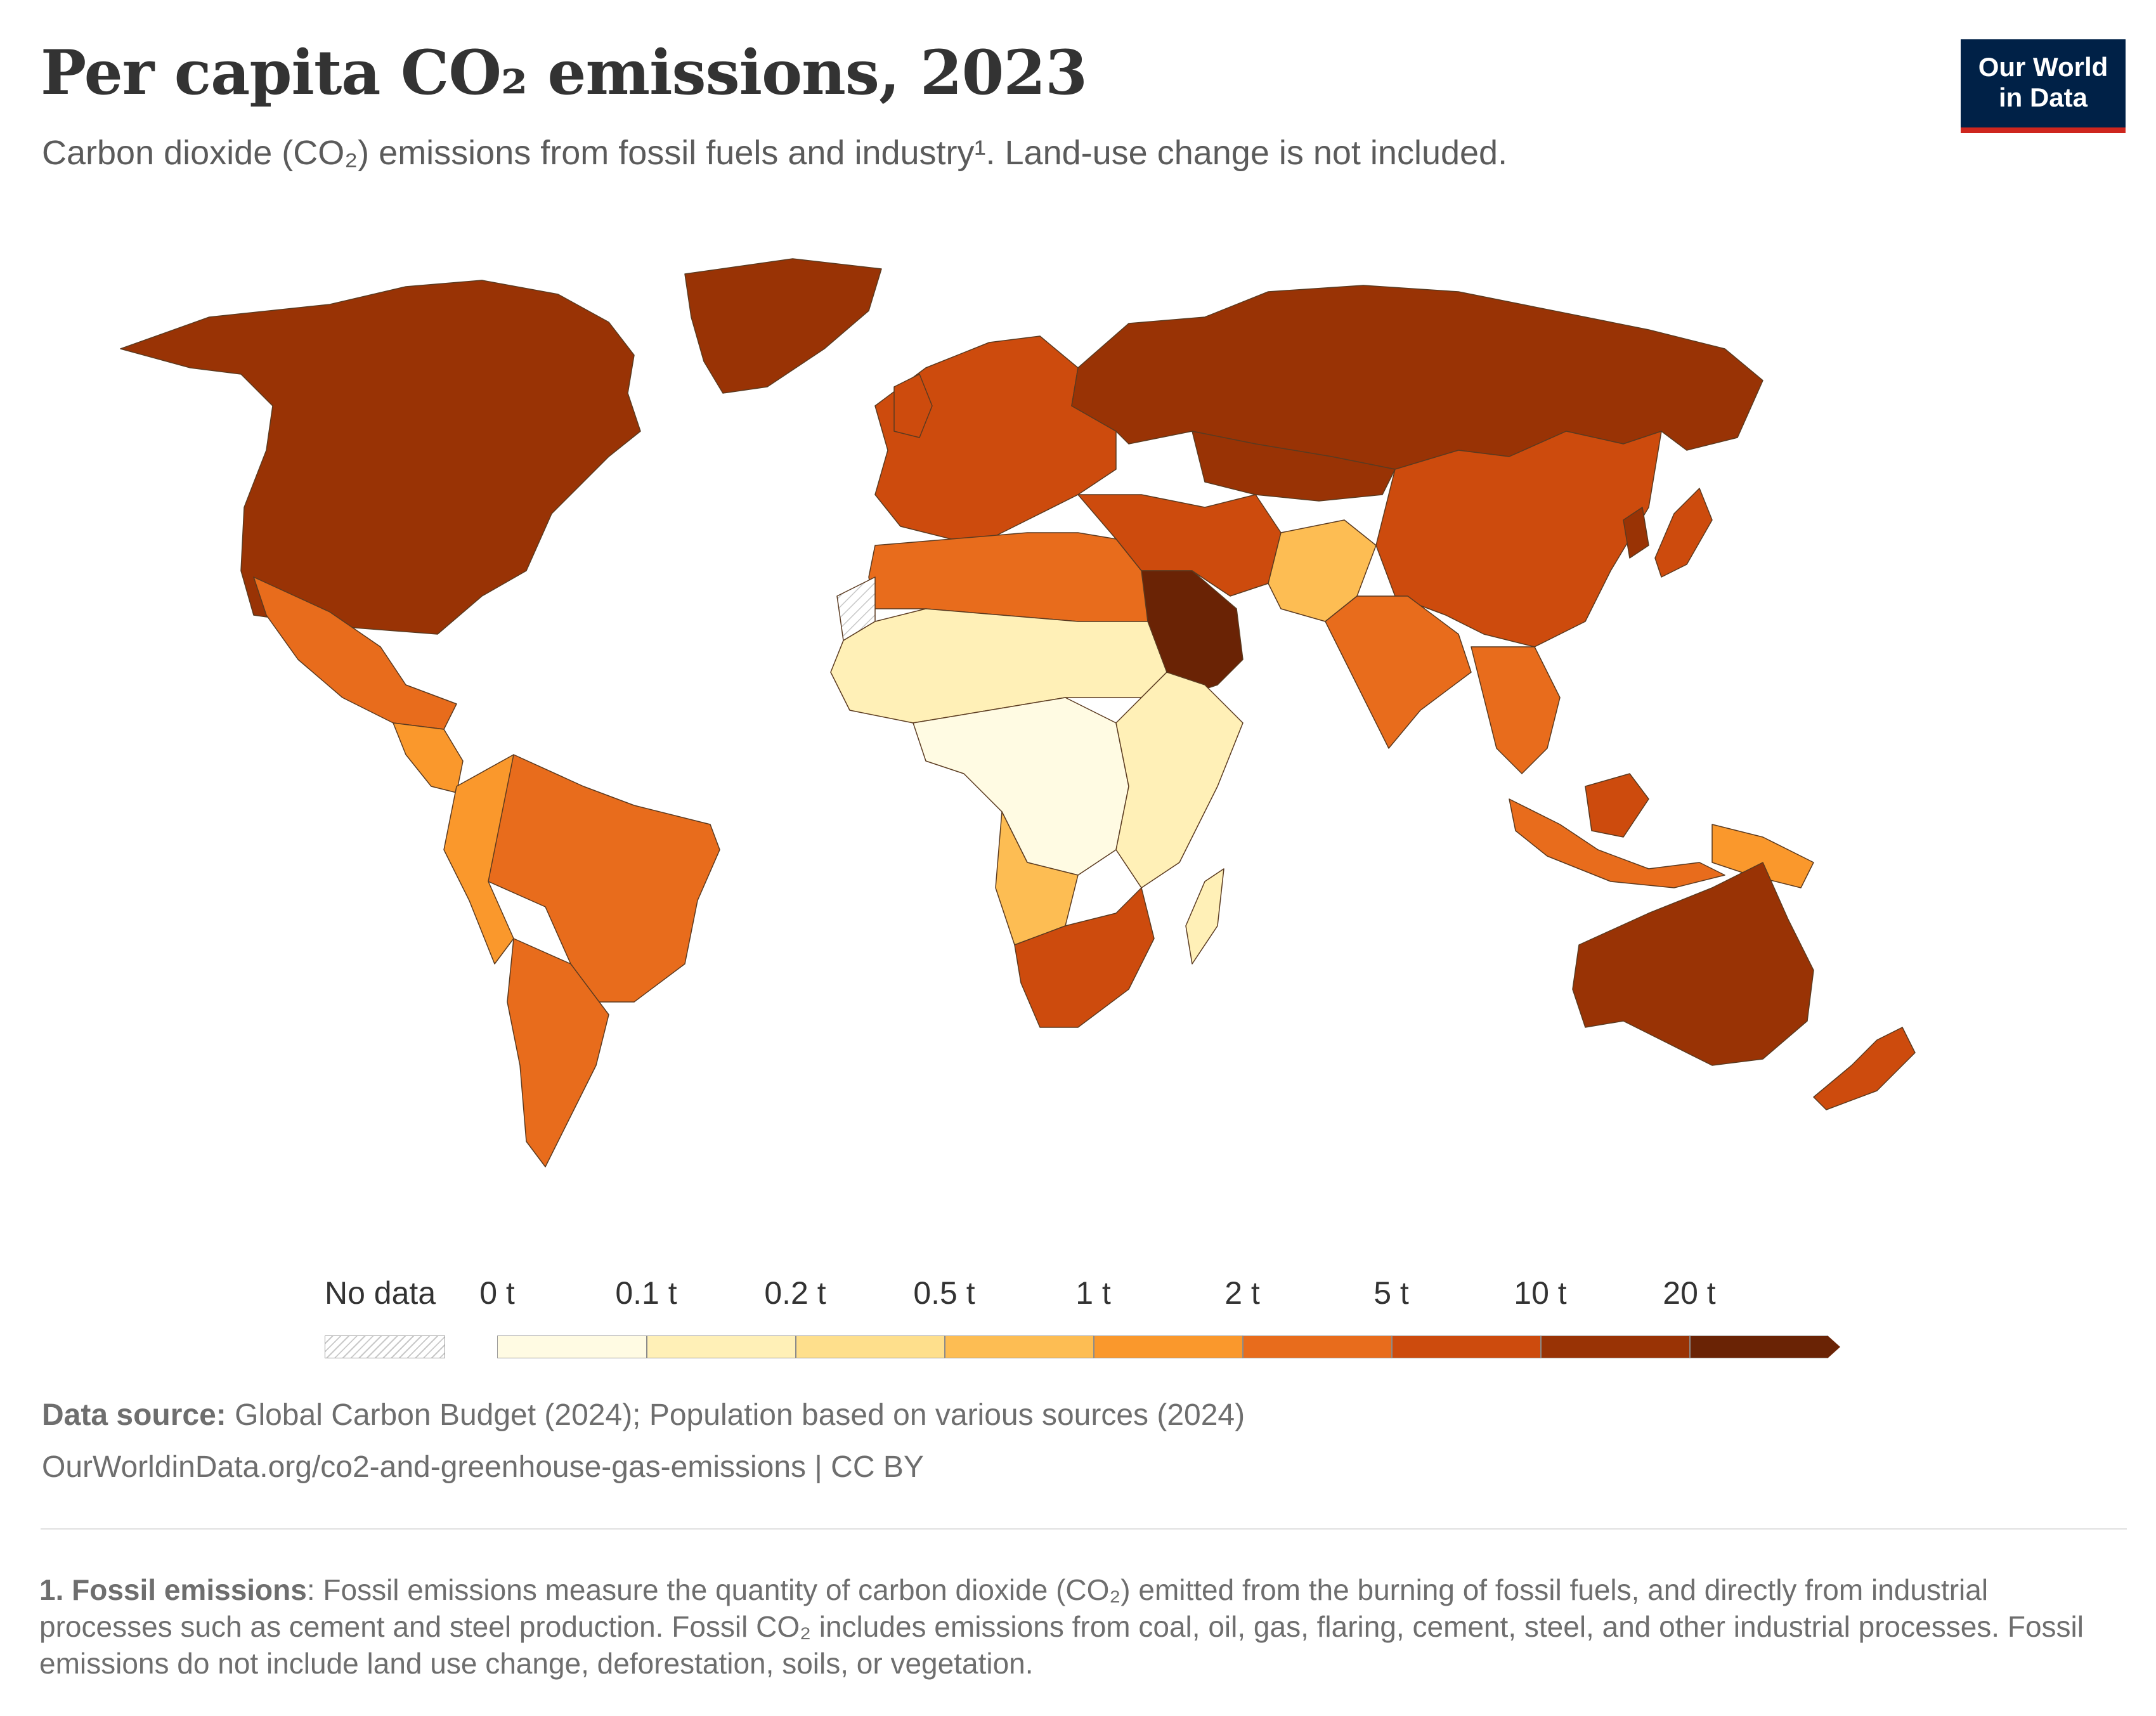 The height and width of the screenshot is (1716, 2156). Describe the element at coordinates (783, 326) in the screenshot. I see `region-greenland` at that location.